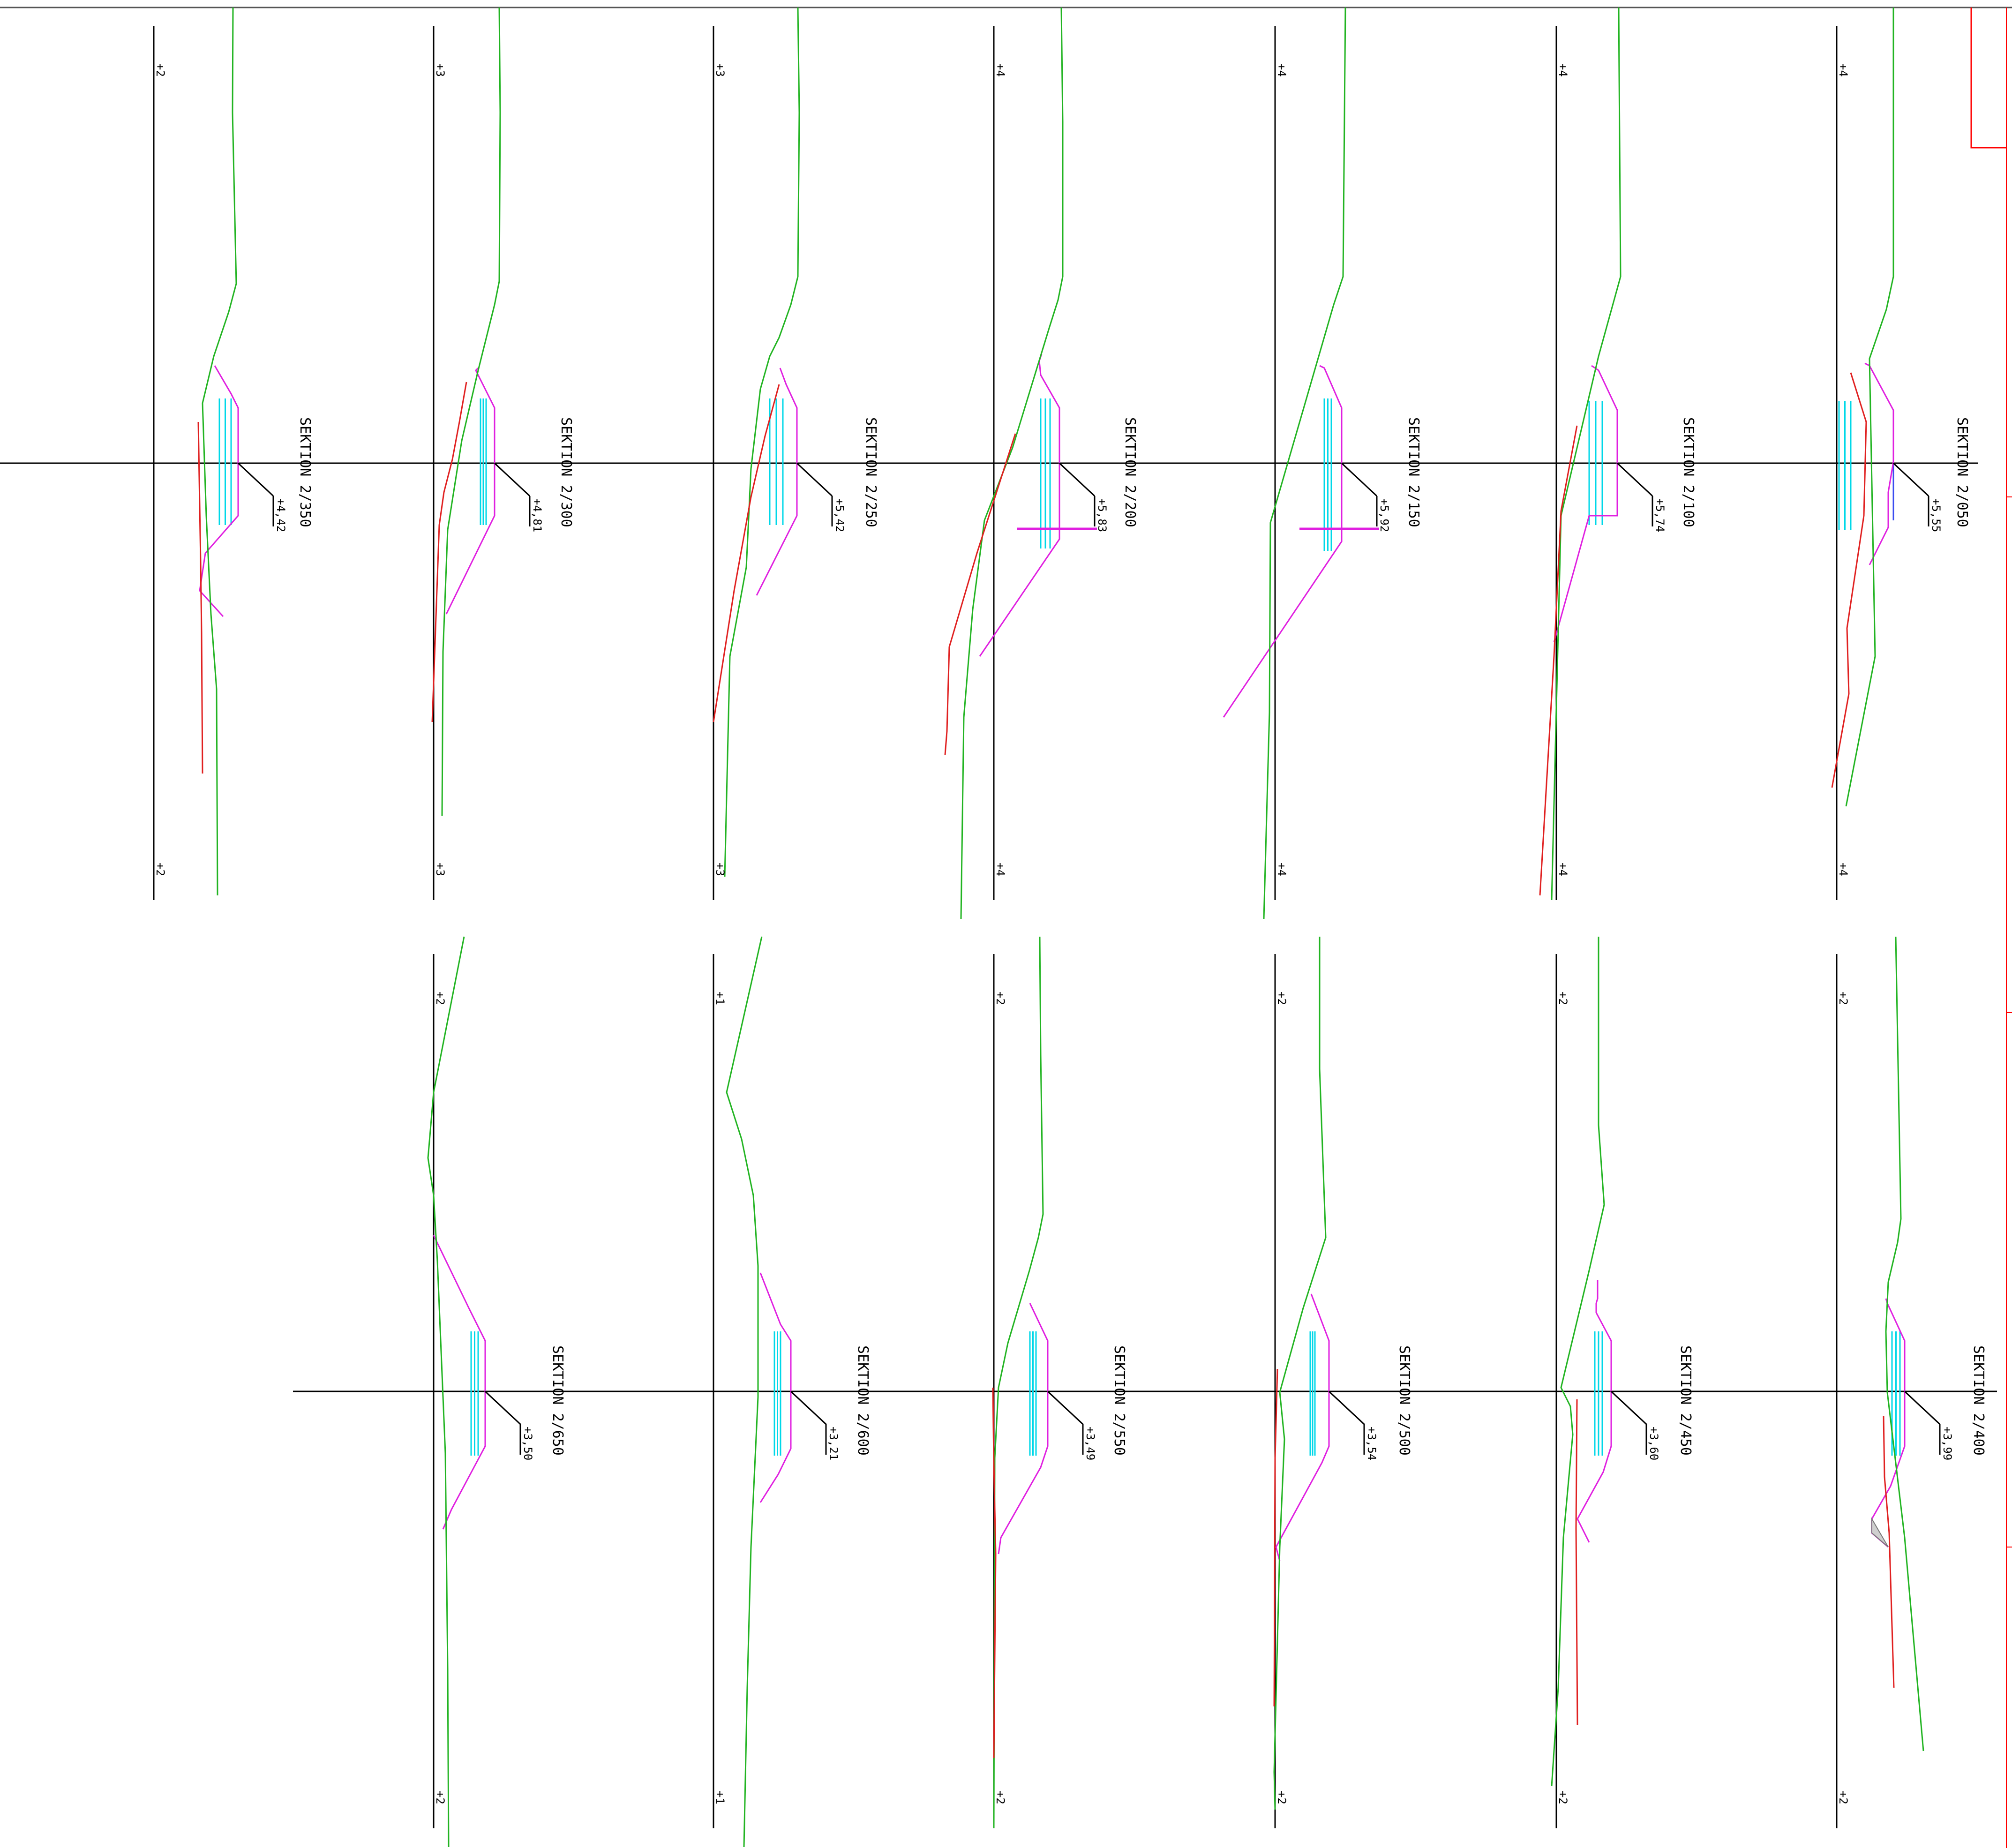 The height and width of the screenshot is (1848, 2012). I want to click on section-title: SEKTION 2/100, so click(1688, 472).